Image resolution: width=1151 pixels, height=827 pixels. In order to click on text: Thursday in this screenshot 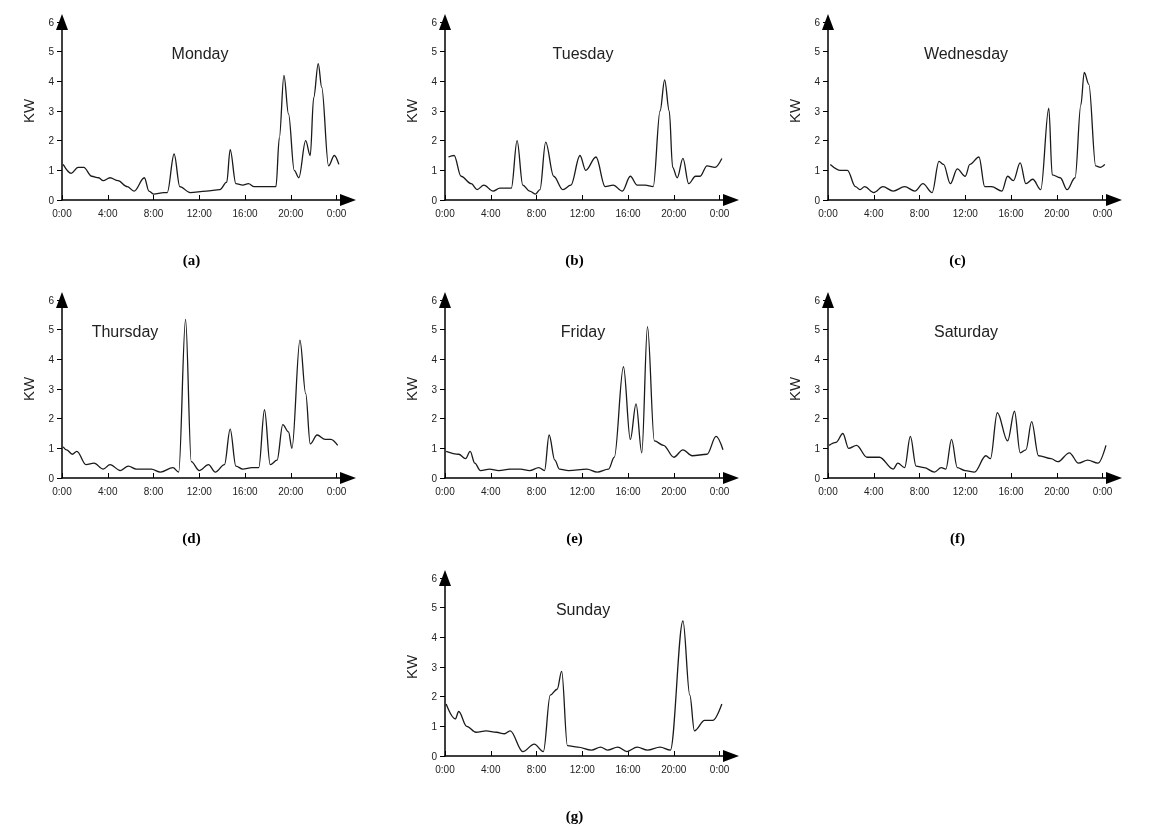, I will do `click(125, 331)`.